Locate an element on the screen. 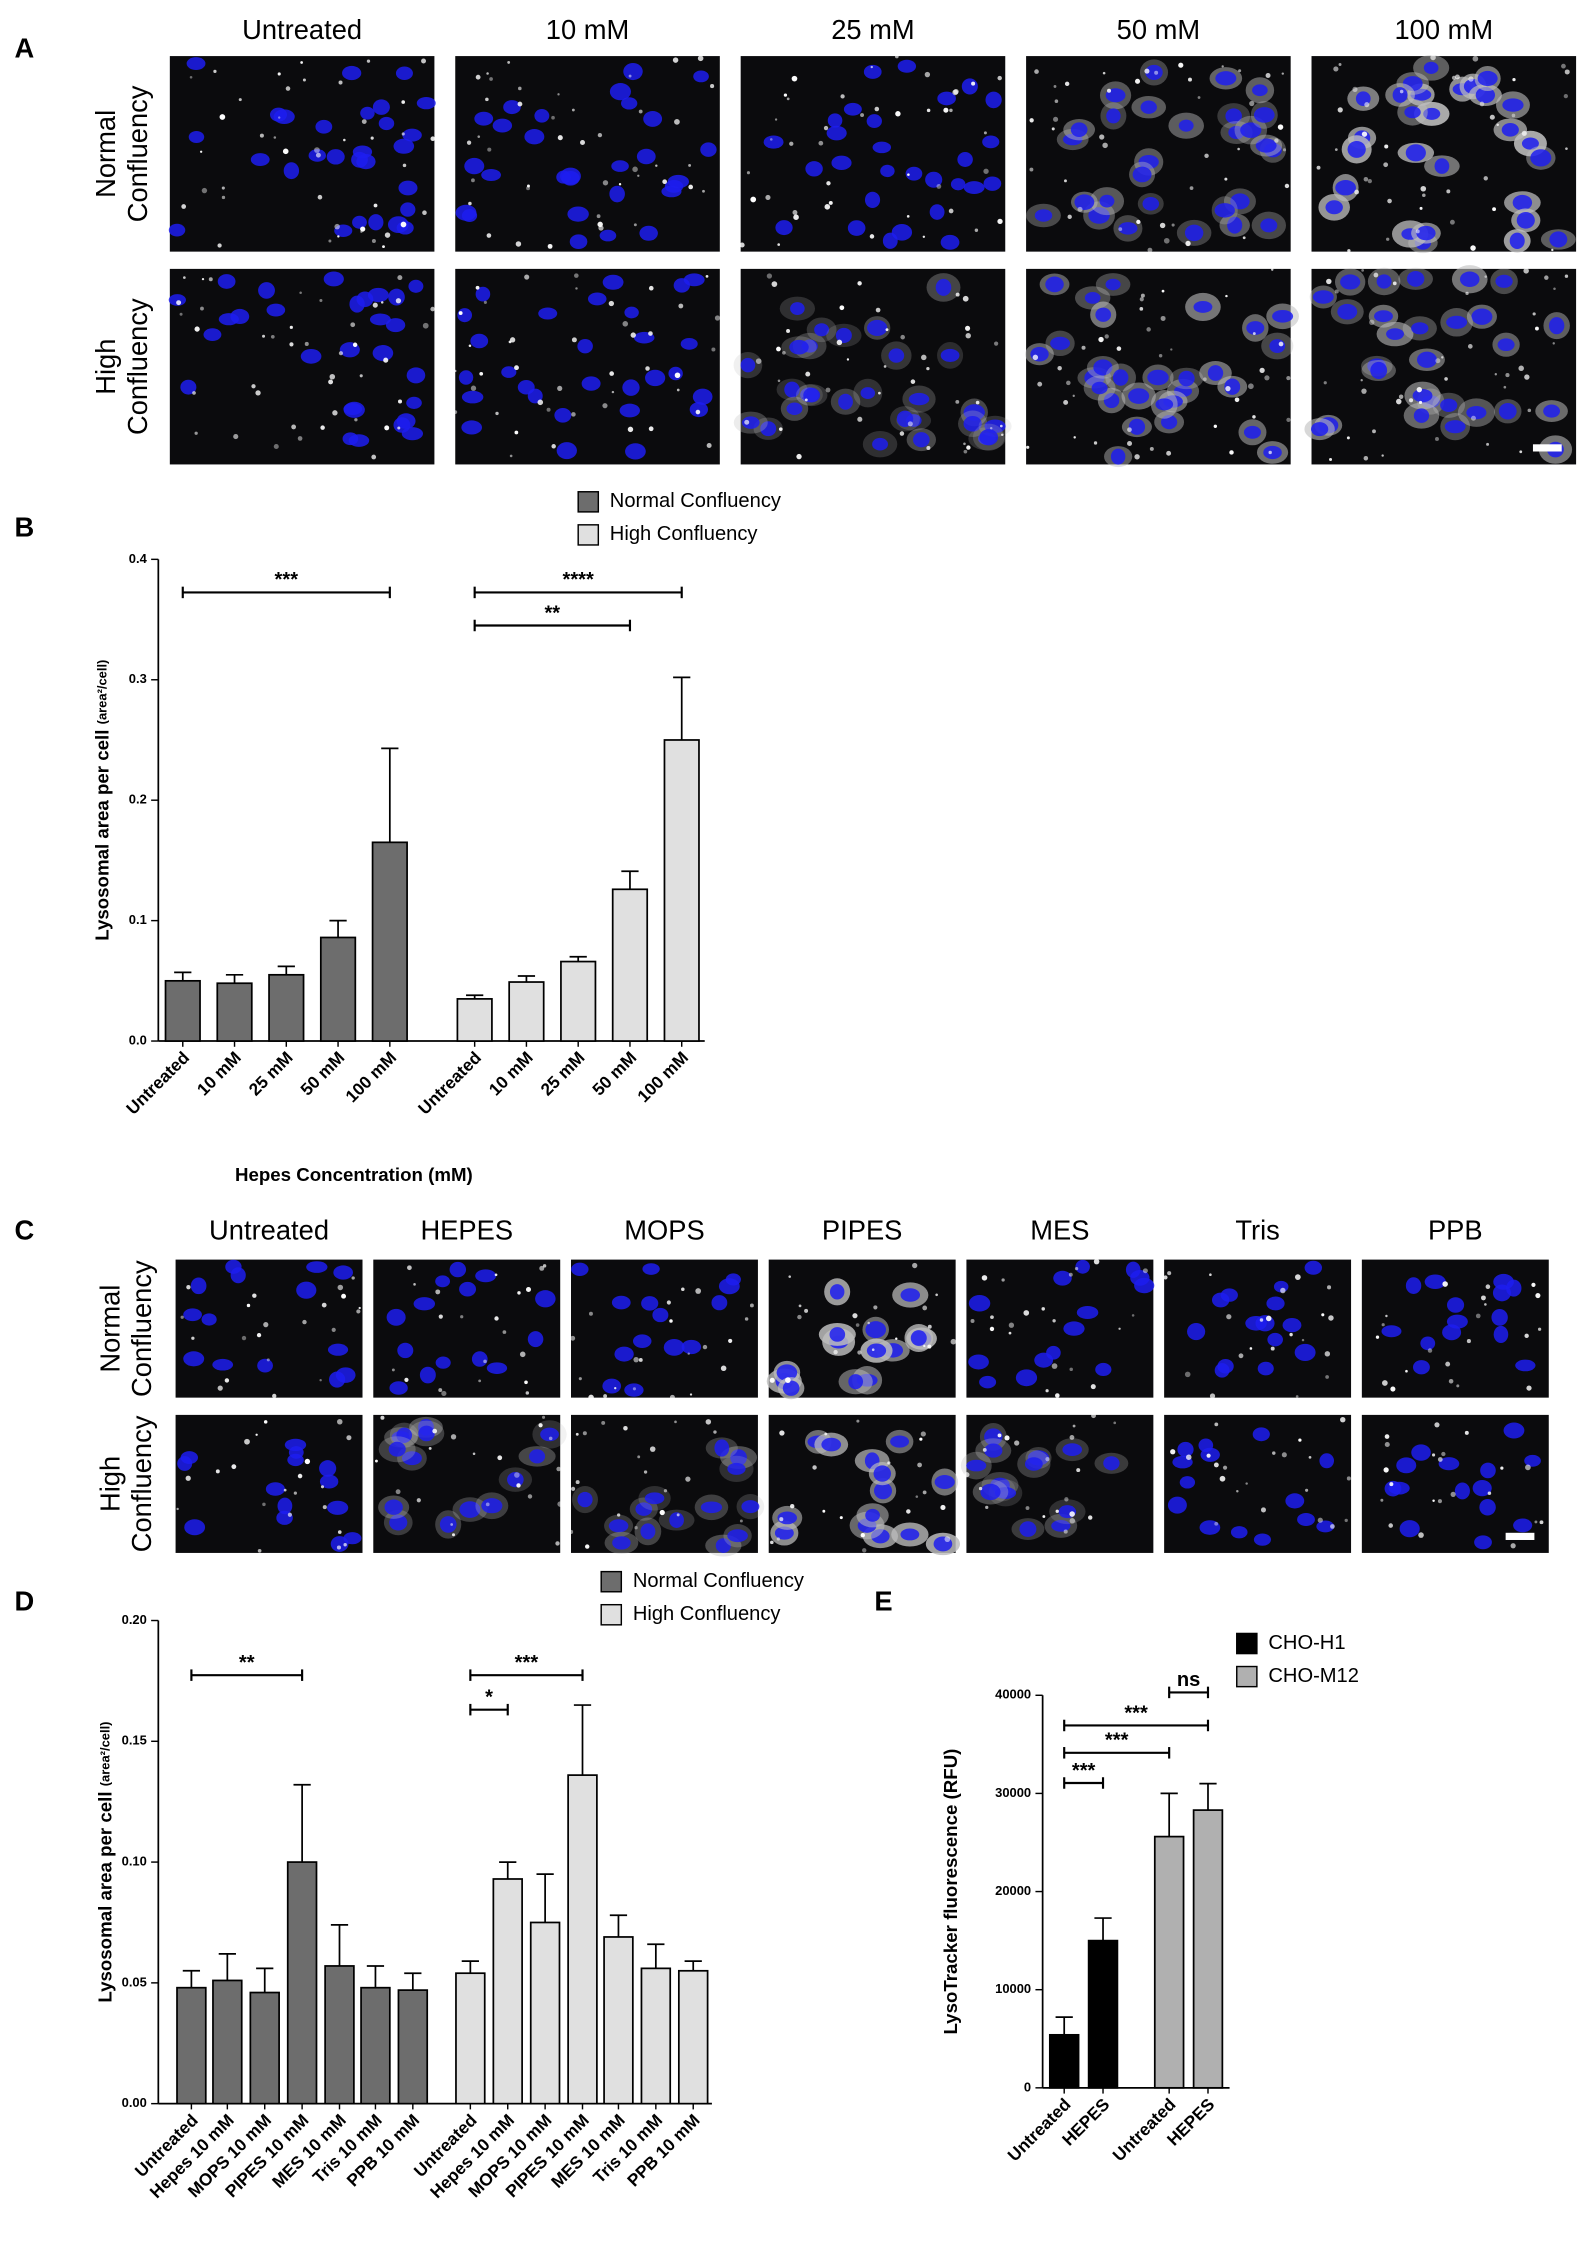  legend-swatch is located at coordinates (588, 502).